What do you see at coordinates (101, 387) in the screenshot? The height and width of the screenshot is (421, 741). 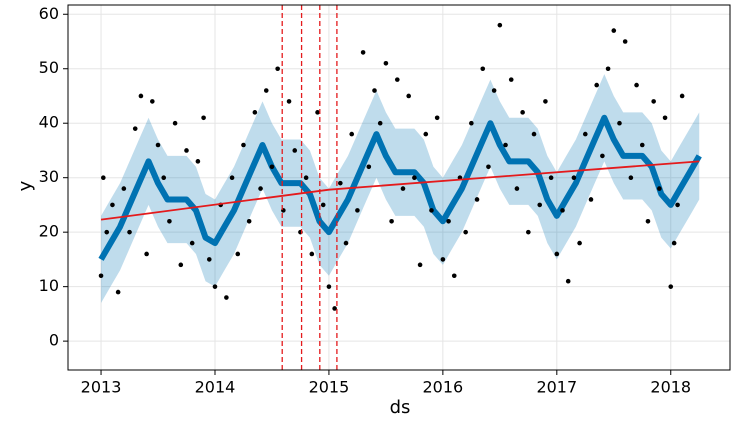 I see `x-tick-label: 2013` at bounding box center [101, 387].